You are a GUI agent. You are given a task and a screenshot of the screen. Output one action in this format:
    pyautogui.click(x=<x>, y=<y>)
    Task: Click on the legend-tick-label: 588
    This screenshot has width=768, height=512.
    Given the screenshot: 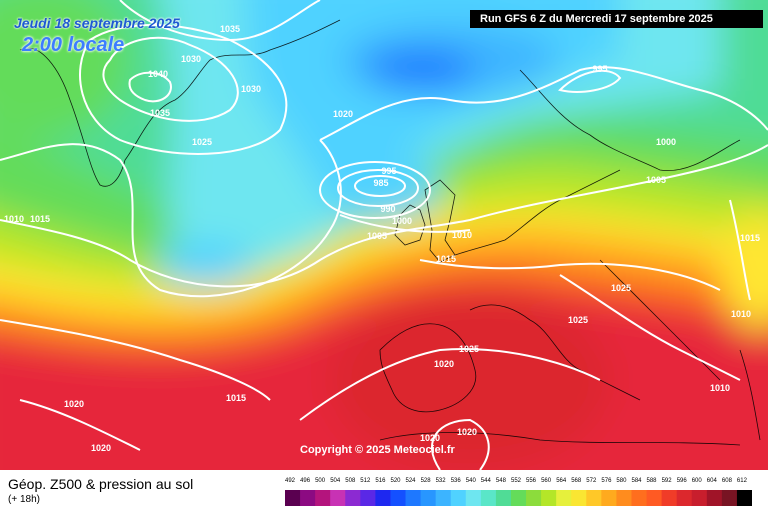 What is the action you would take?
    pyautogui.click(x=651, y=481)
    